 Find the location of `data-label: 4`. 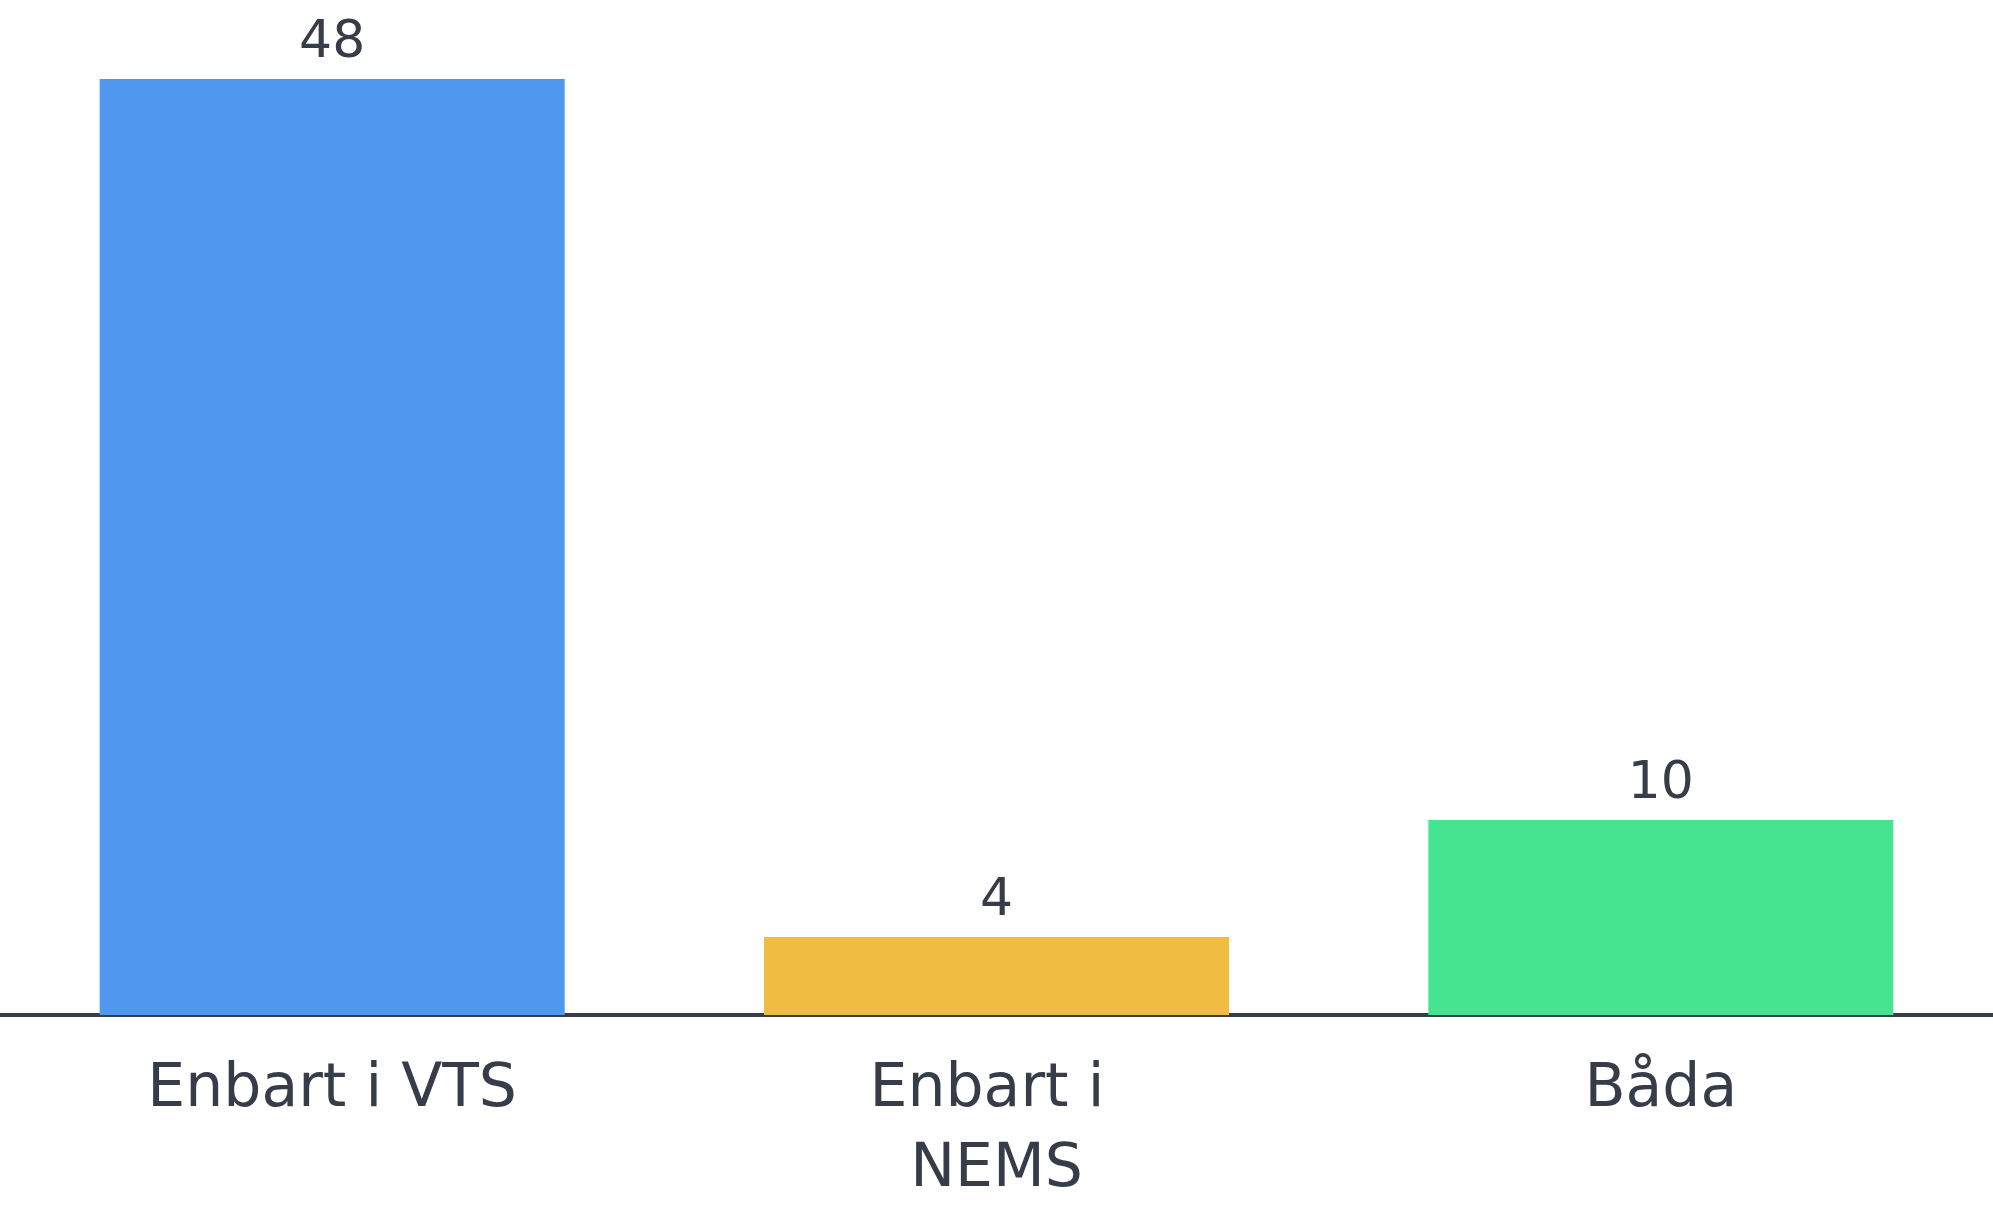

data-label: 4 is located at coordinates (996, 897).